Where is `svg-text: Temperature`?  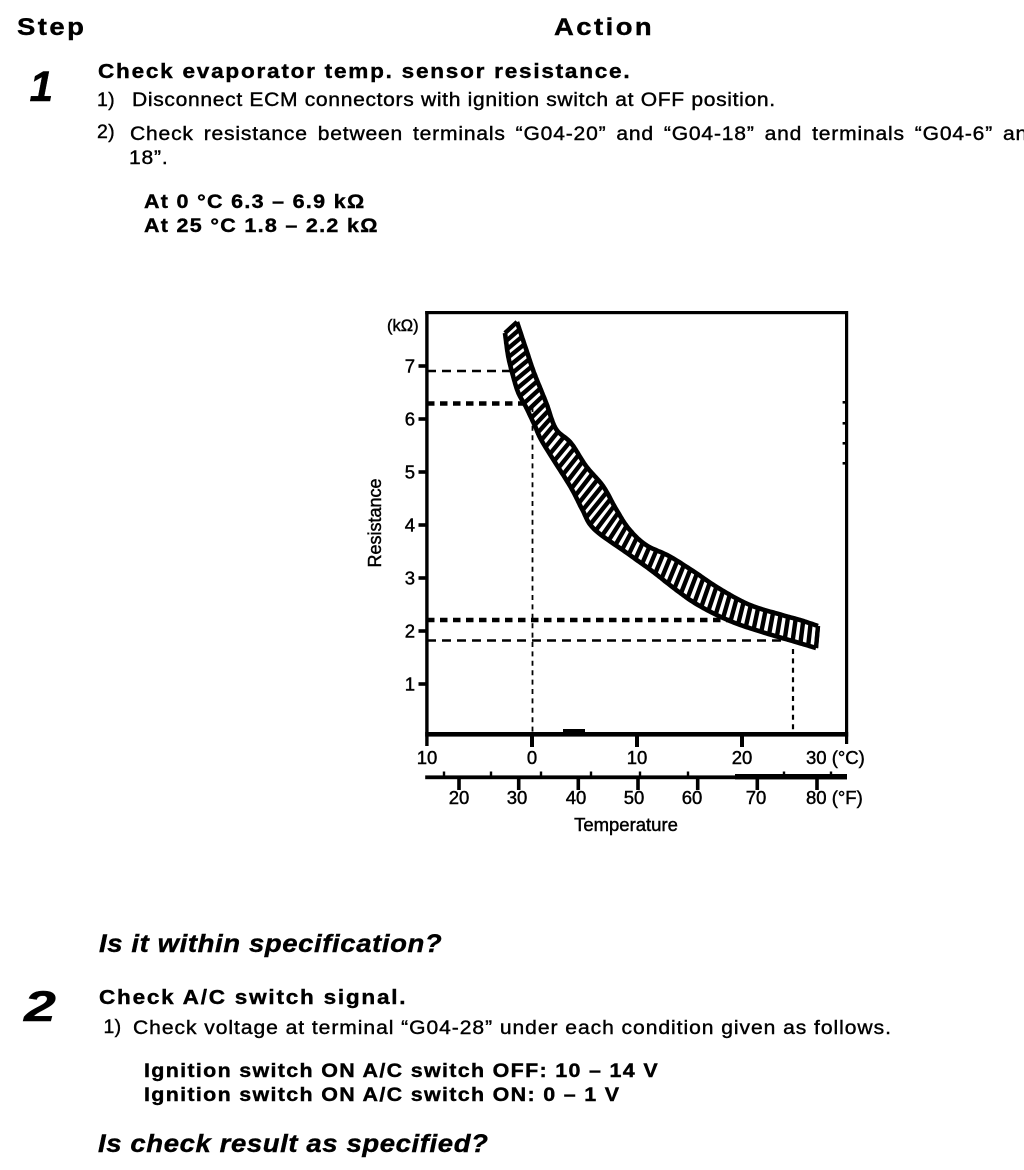 svg-text: Temperature is located at coordinates (626, 824).